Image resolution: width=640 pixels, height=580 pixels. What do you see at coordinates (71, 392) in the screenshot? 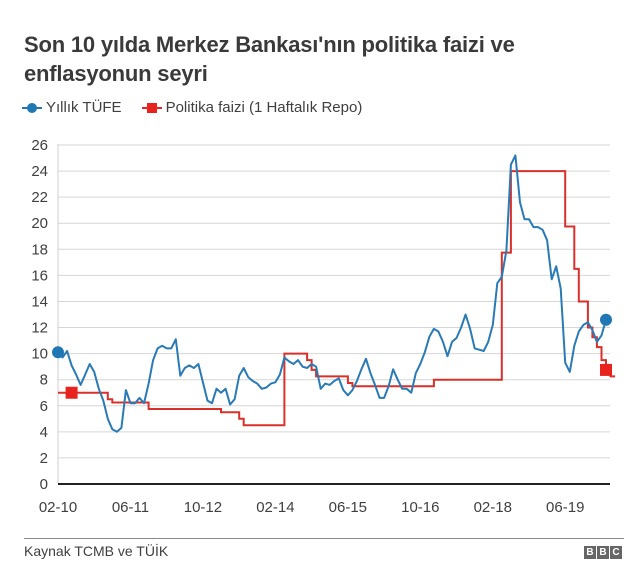
I see `policy-start-marker` at bounding box center [71, 392].